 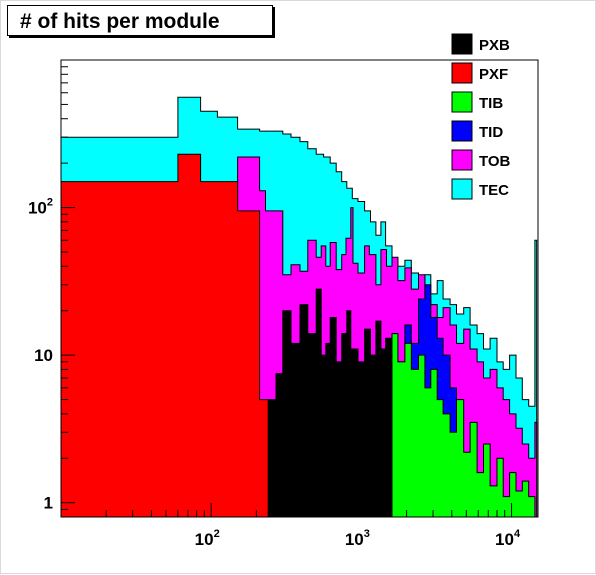 I want to click on legend-label-tid: TID, so click(x=491, y=132).